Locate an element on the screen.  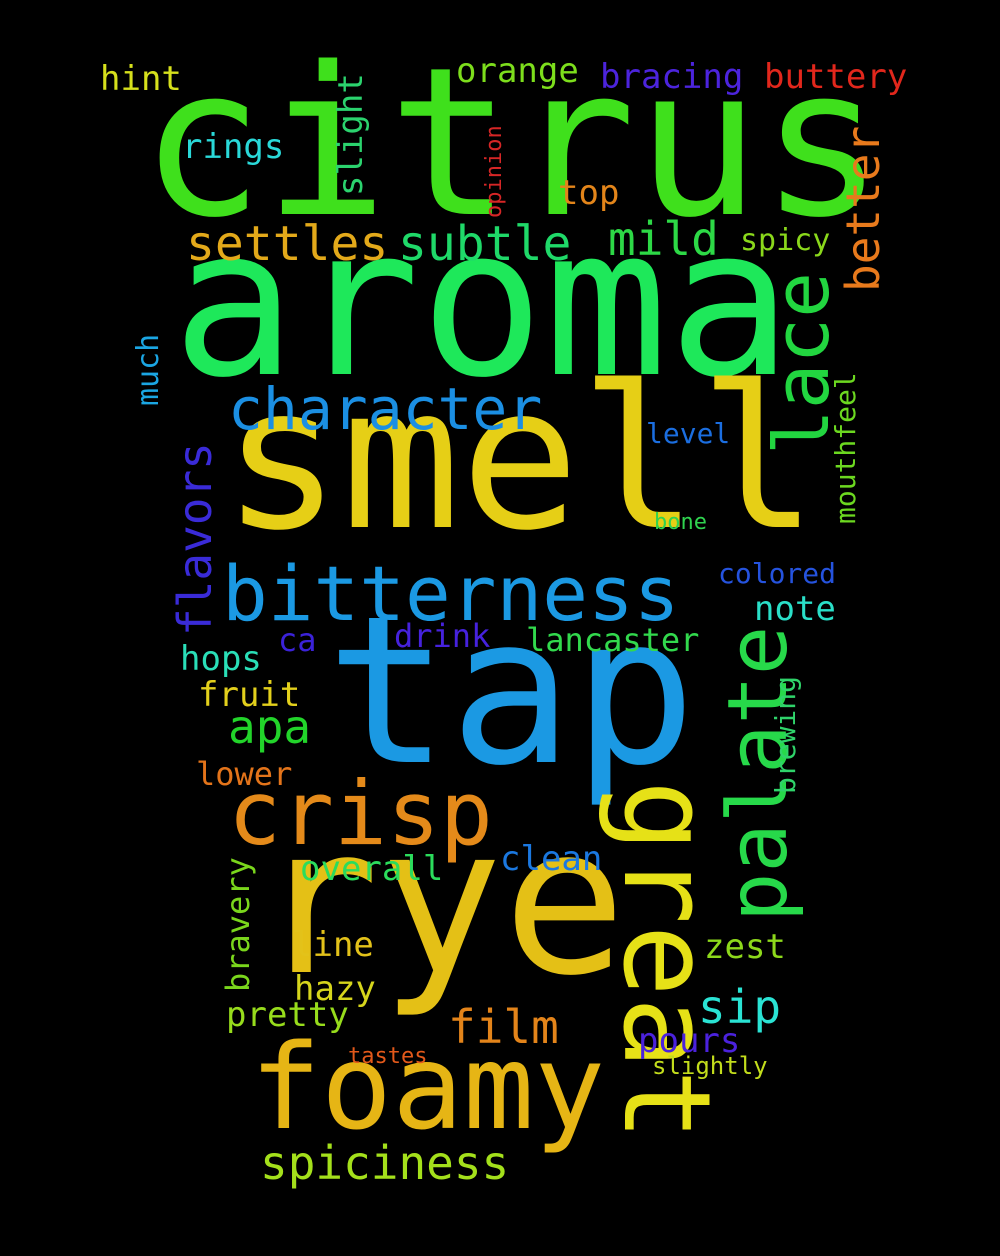
word-crisp: crisp is located at coordinates (360, 813).